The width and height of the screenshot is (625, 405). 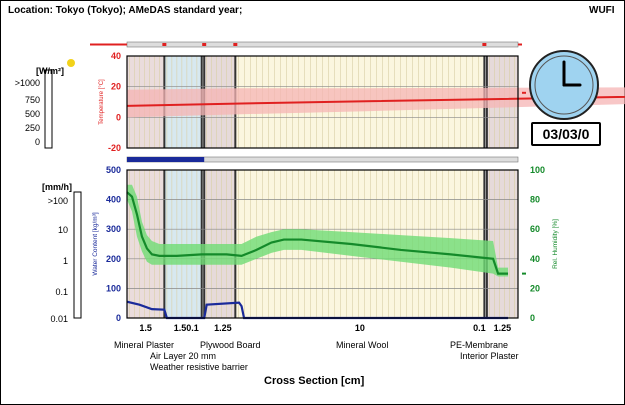 What do you see at coordinates (95, 244) in the screenshot?
I see `water-content-axis-label: Water Content [kg/m³]` at bounding box center [95, 244].